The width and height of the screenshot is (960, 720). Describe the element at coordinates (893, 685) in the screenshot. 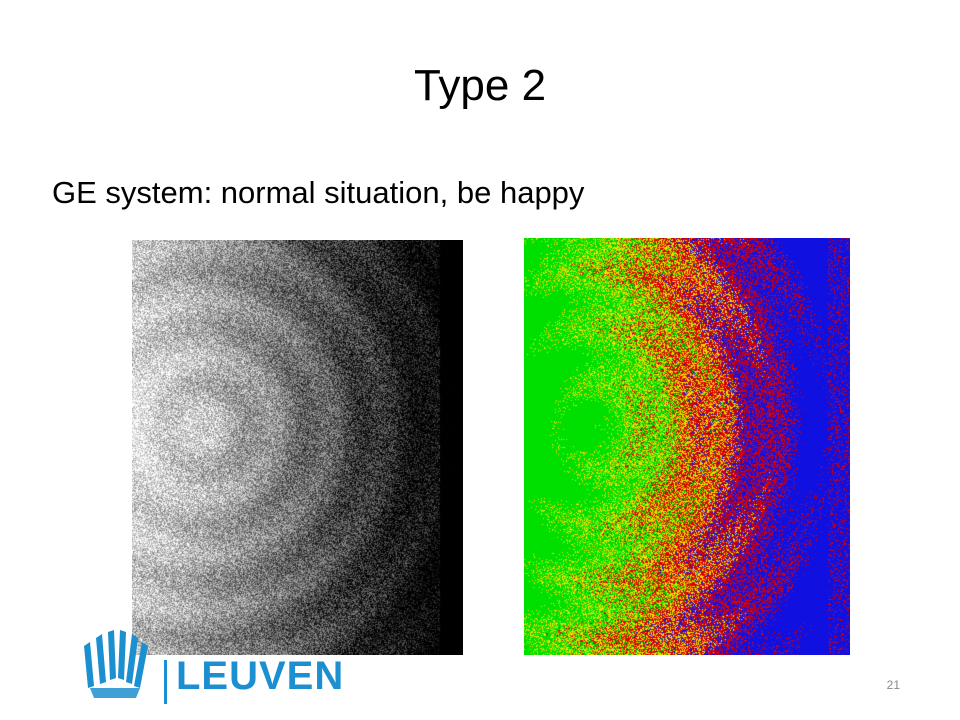

I see `page-number: 21` at that location.